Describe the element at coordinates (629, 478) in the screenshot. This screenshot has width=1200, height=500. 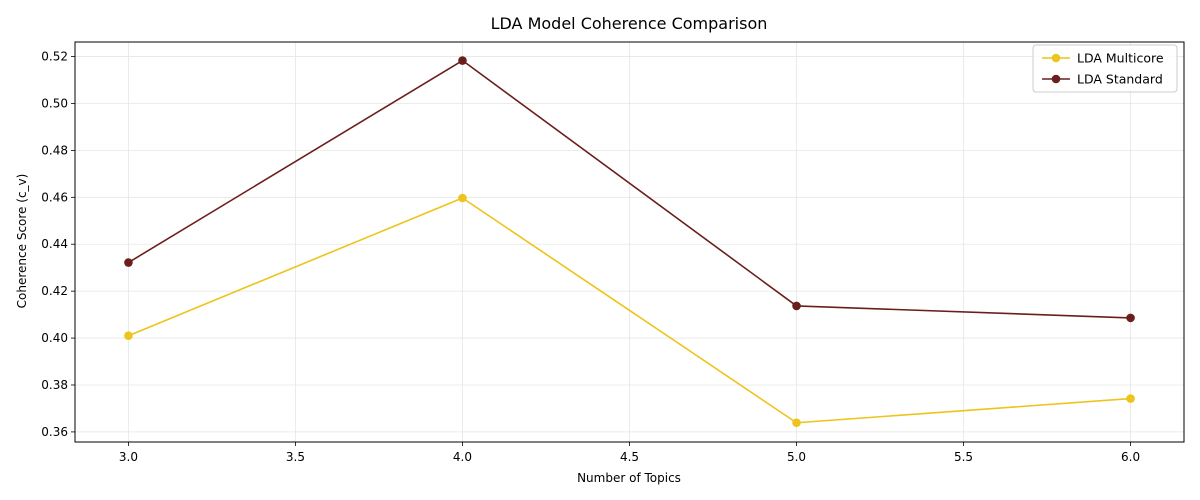
I see `x-axis-label: Number of Topics` at that location.